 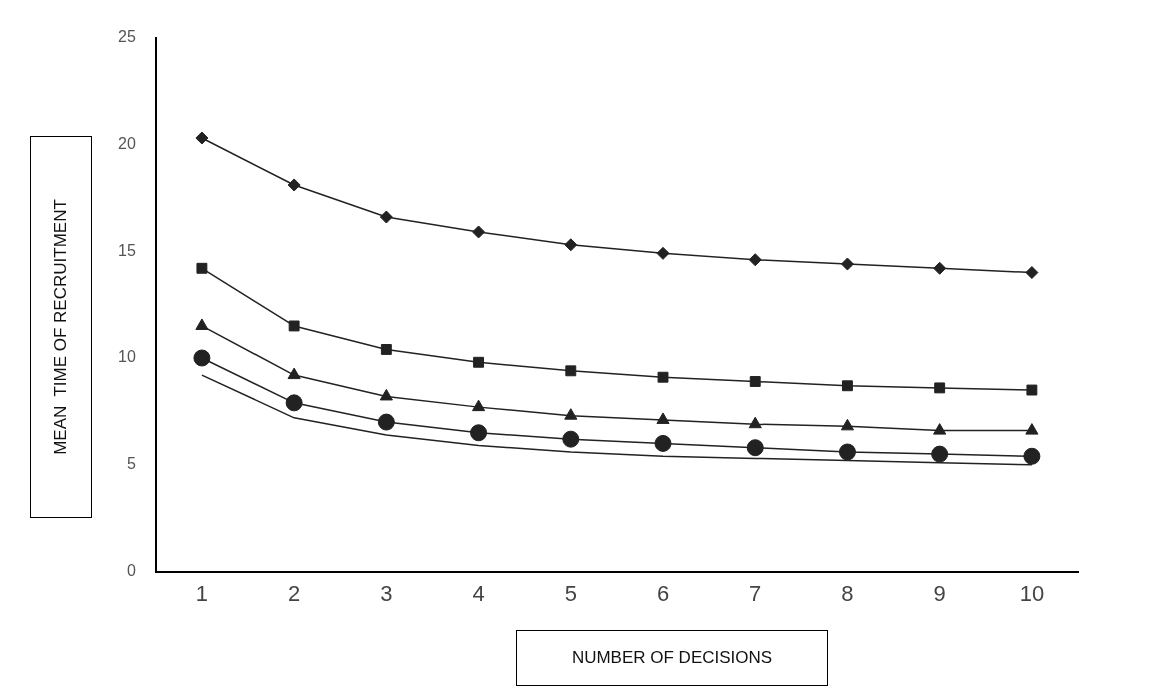 I want to click on x-axis-title: NUMBER OF DECISIONS, so click(x=672, y=658).